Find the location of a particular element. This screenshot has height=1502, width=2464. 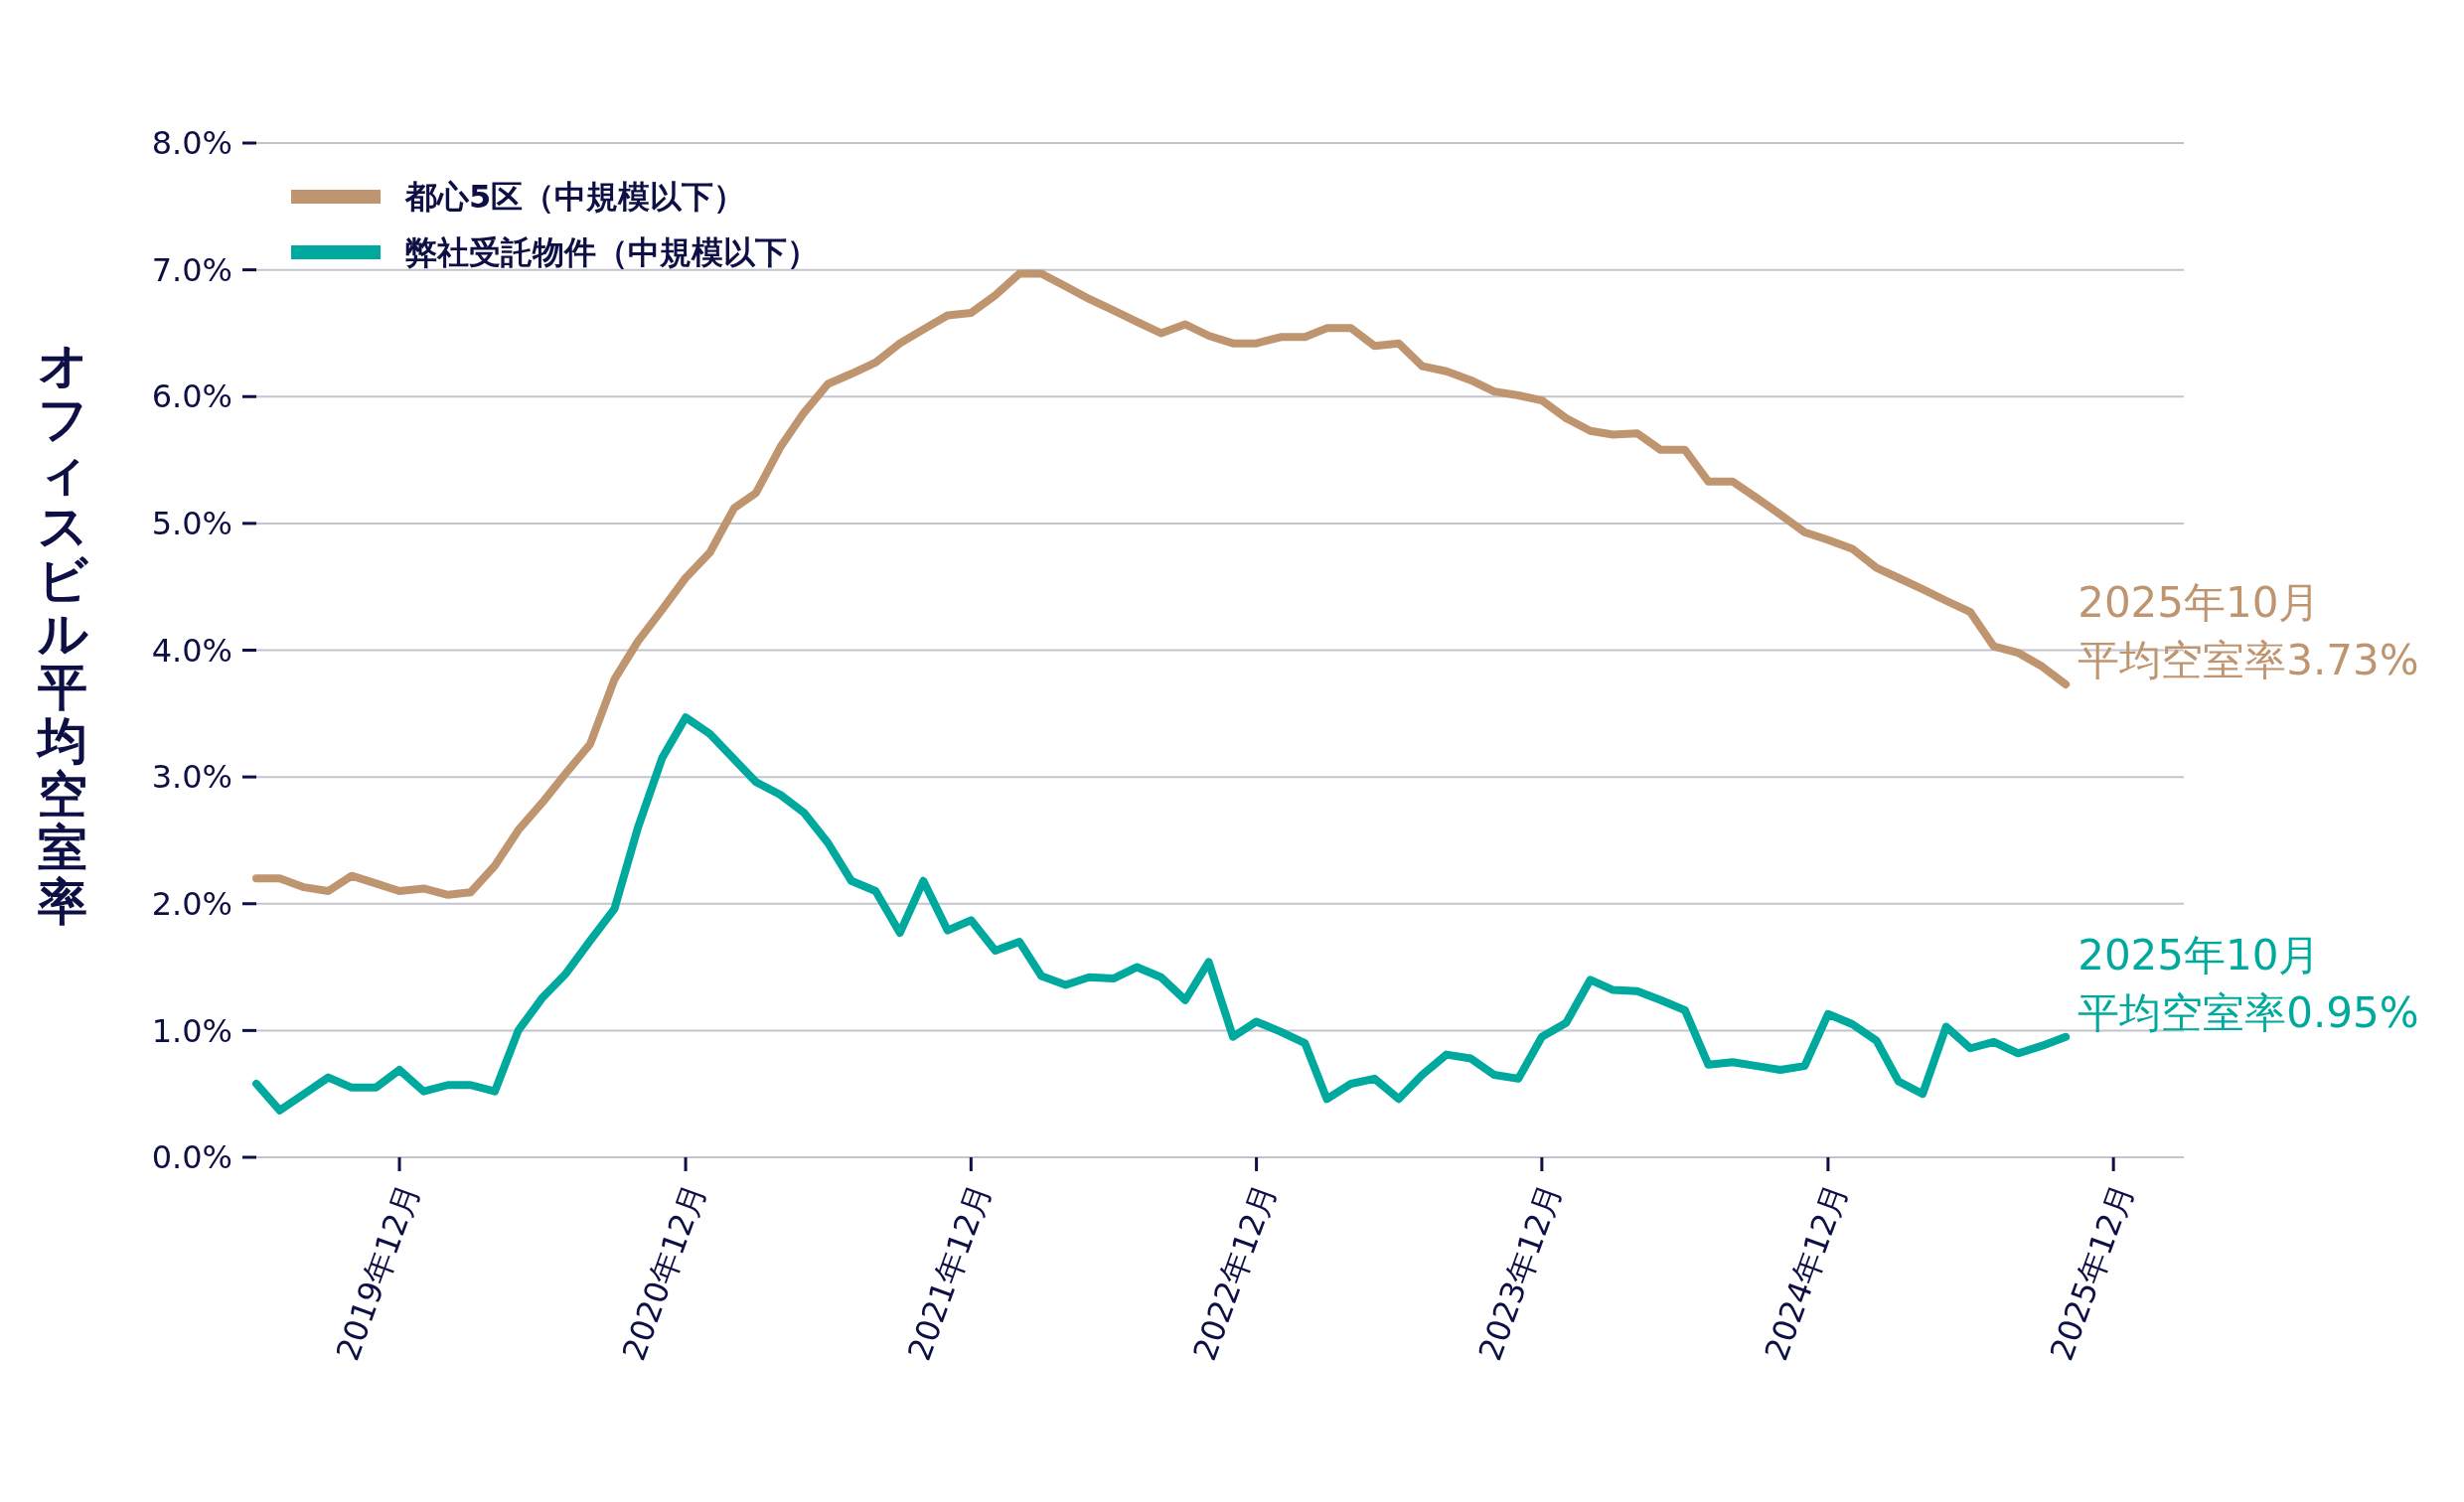

y-tick-label: 4.0% is located at coordinates (192, 650).